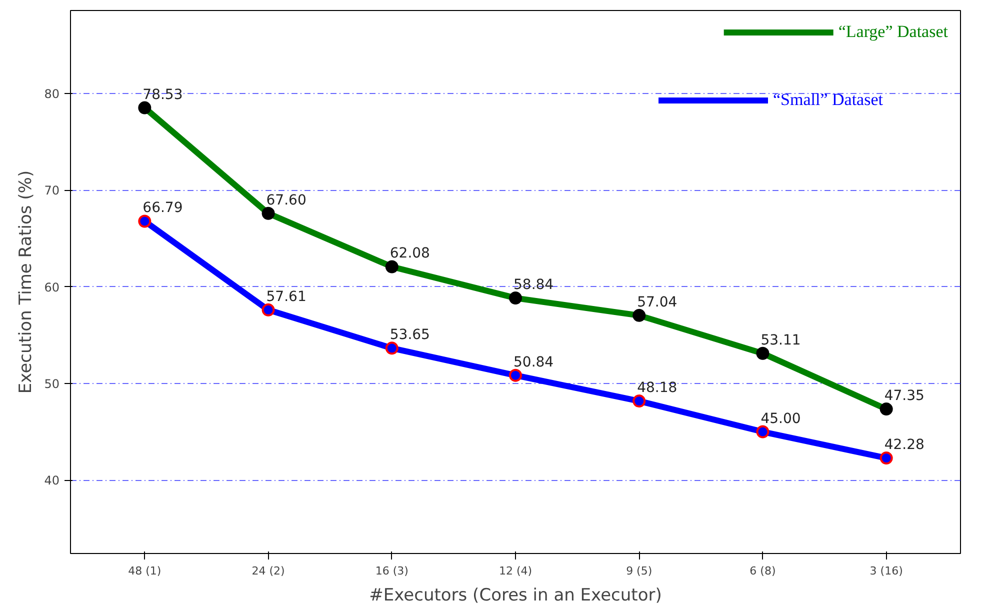  Describe the element at coordinates (162, 94) in the screenshot. I see `data-label: 78.53` at that location.